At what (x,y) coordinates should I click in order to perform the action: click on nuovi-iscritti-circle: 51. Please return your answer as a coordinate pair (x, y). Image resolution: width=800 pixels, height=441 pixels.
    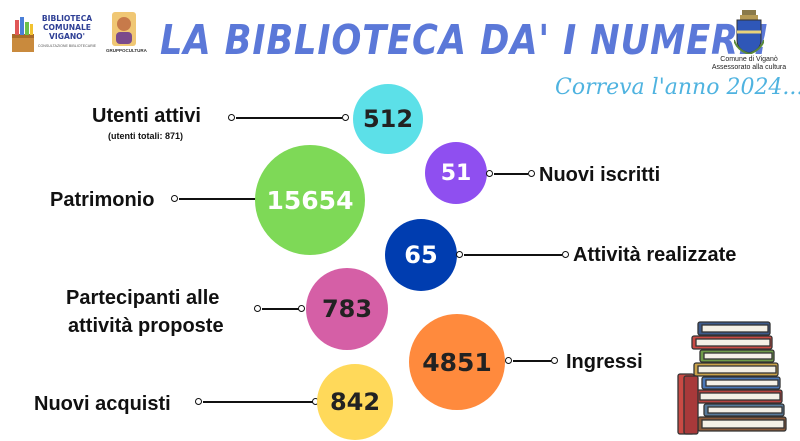
    Looking at the image, I should click on (456, 173).